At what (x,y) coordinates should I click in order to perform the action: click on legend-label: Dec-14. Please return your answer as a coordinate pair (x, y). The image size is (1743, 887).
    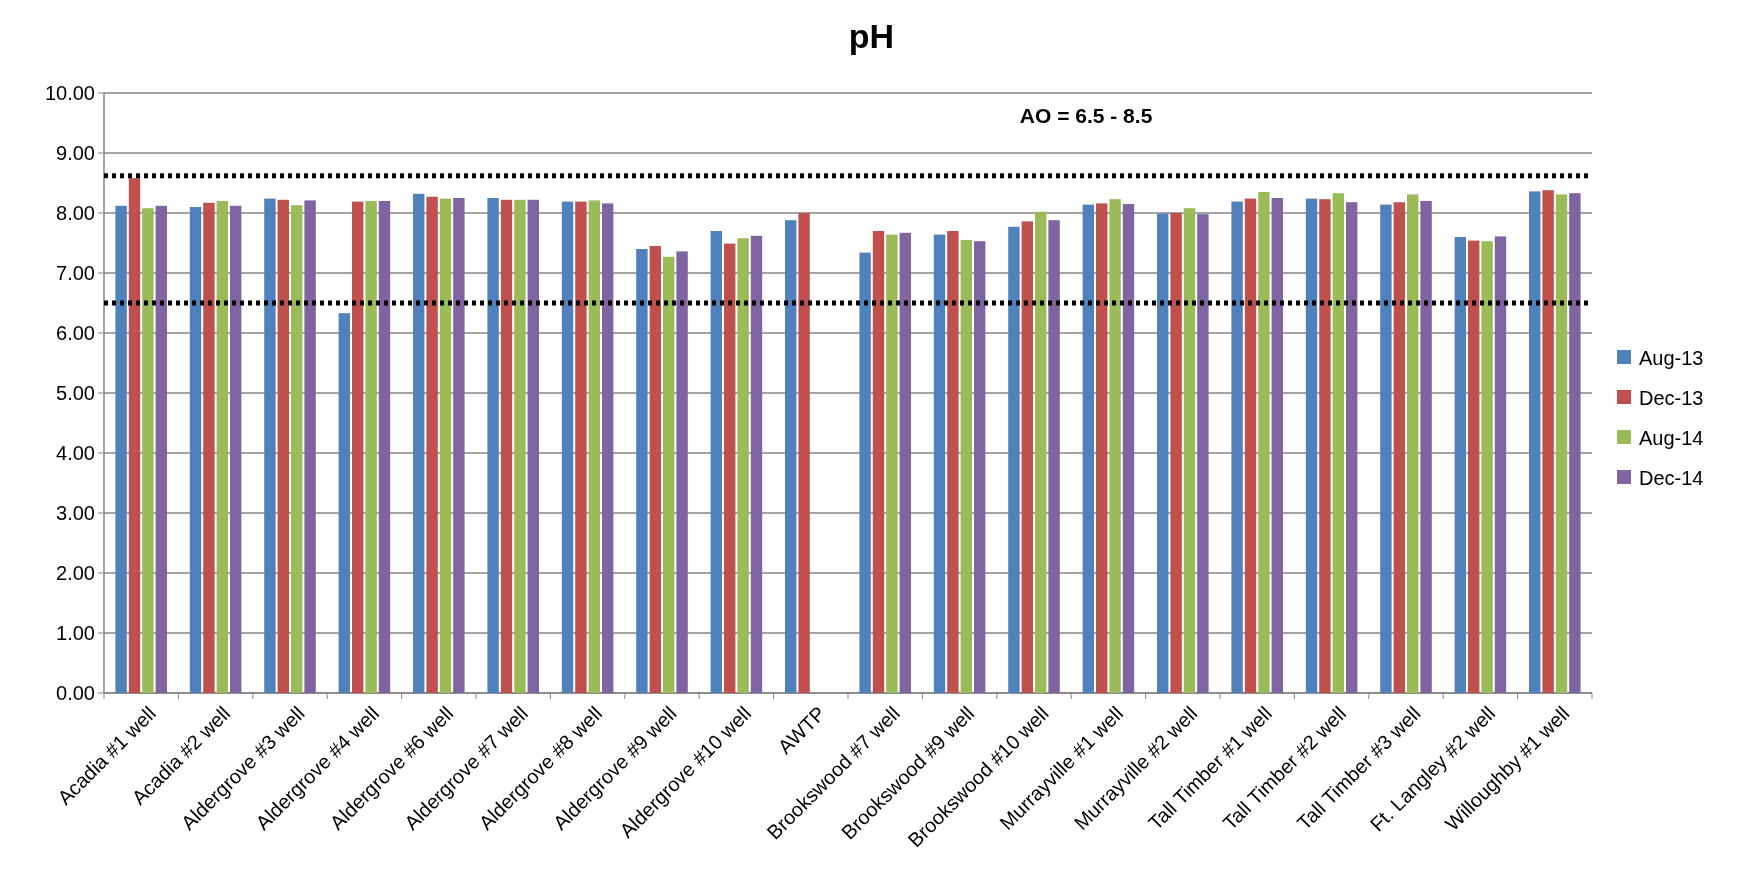
    Looking at the image, I should click on (1671, 478).